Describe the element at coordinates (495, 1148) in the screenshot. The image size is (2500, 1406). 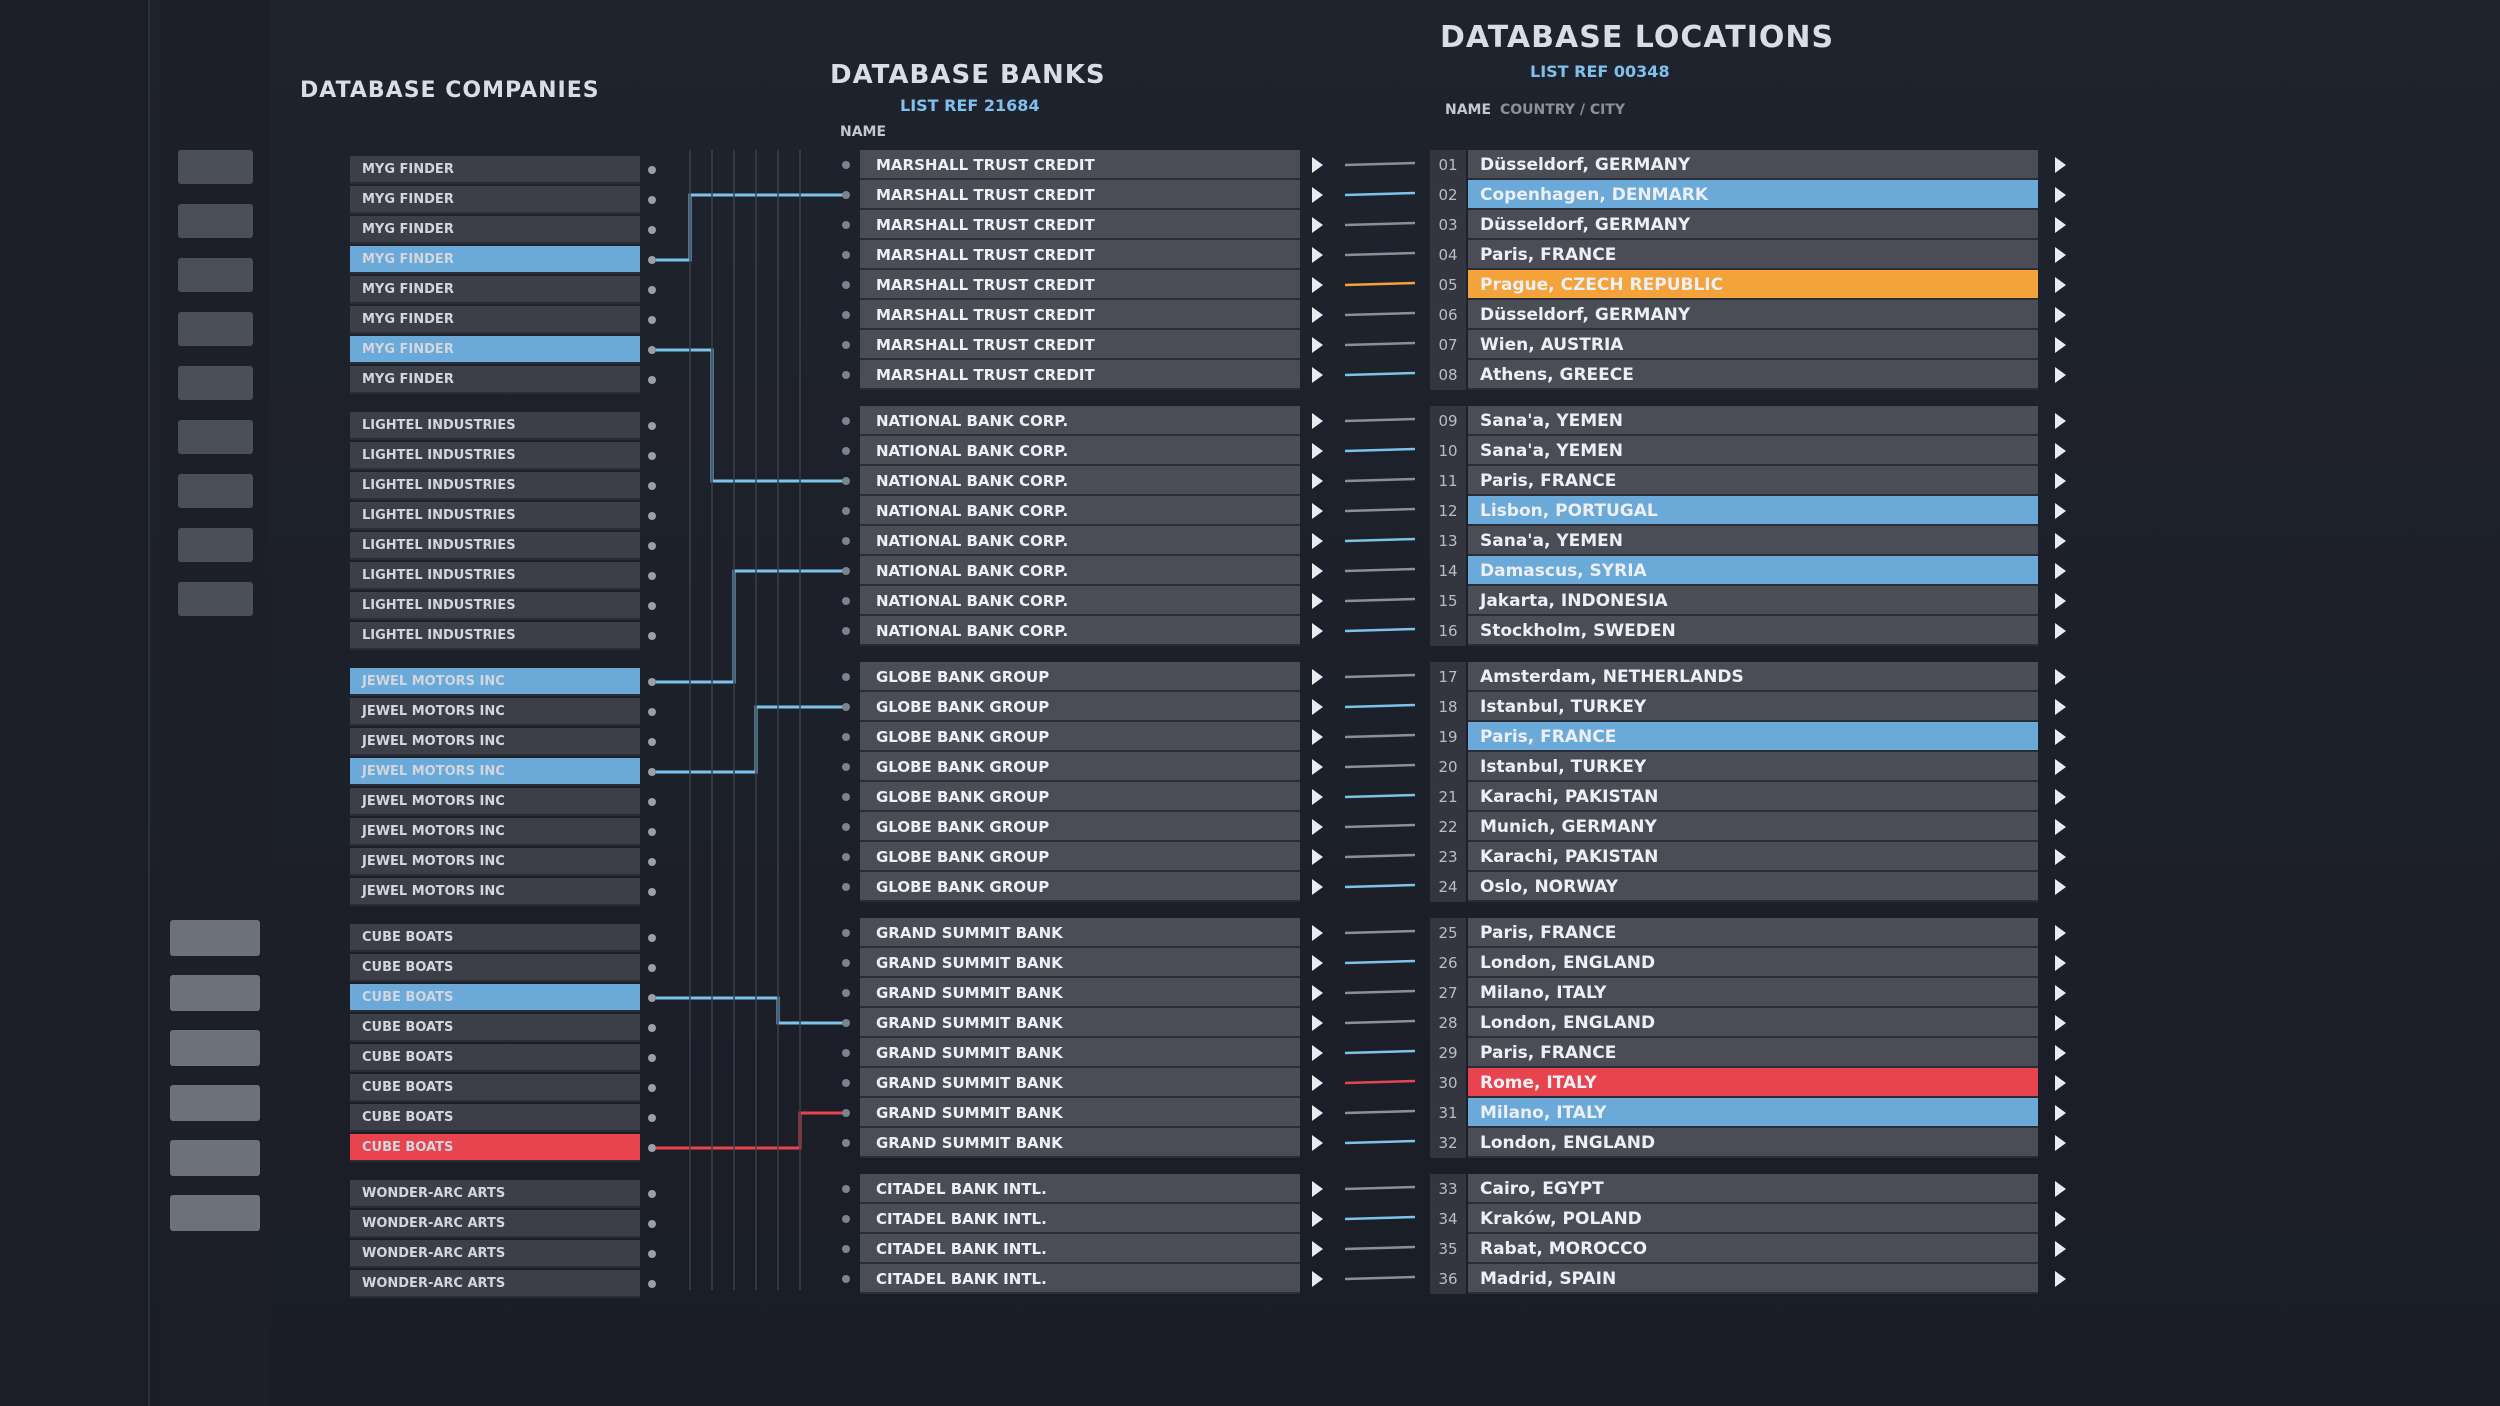
I see `company-row: CUBE BOATS` at that location.